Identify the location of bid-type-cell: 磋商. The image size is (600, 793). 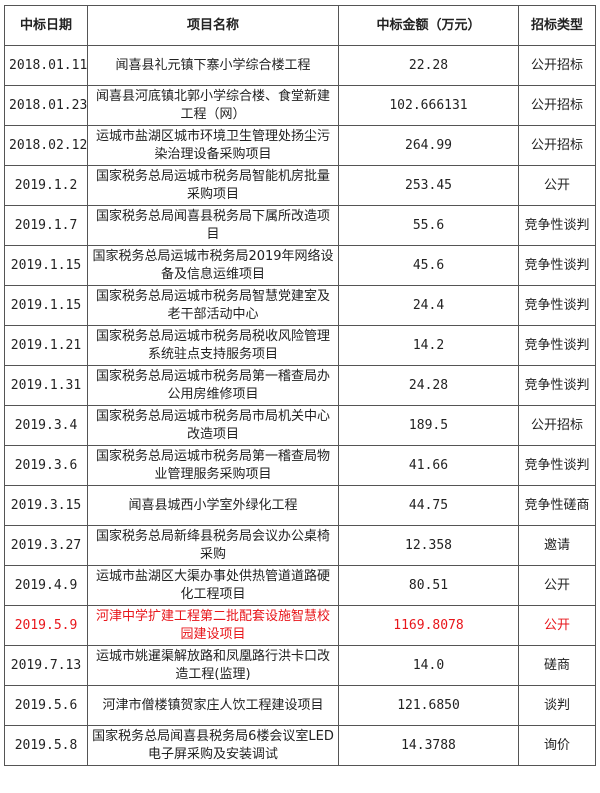
(557, 665).